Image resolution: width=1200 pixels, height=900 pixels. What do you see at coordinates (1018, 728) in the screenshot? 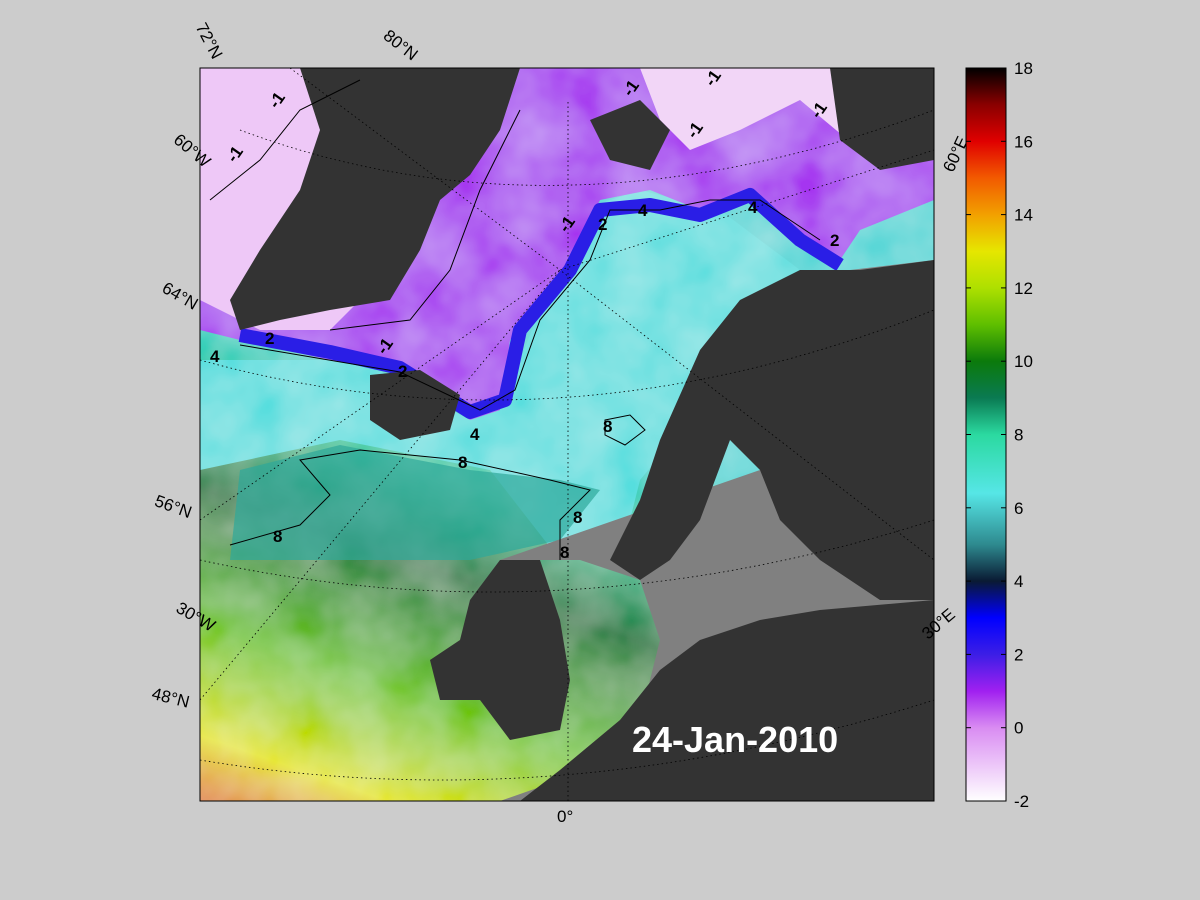
I see `colorbar-tick-label: 0` at bounding box center [1018, 728].